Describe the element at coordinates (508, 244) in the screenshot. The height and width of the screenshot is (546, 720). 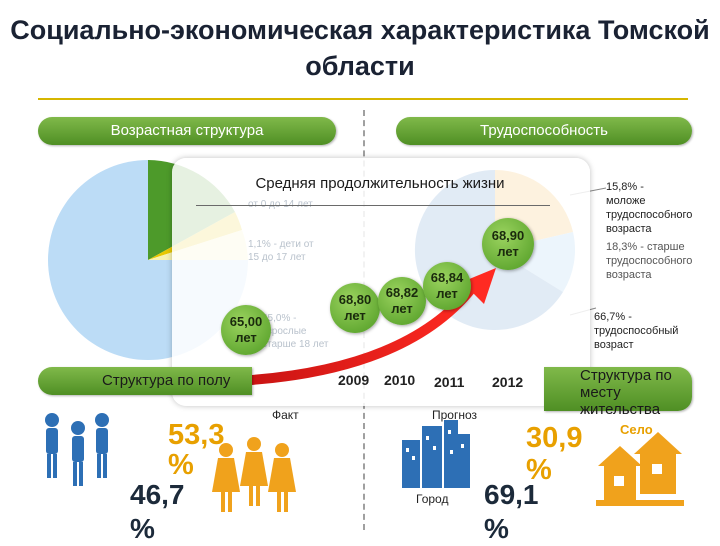
I see `value-bubble-2012: 68,90 лет` at that location.